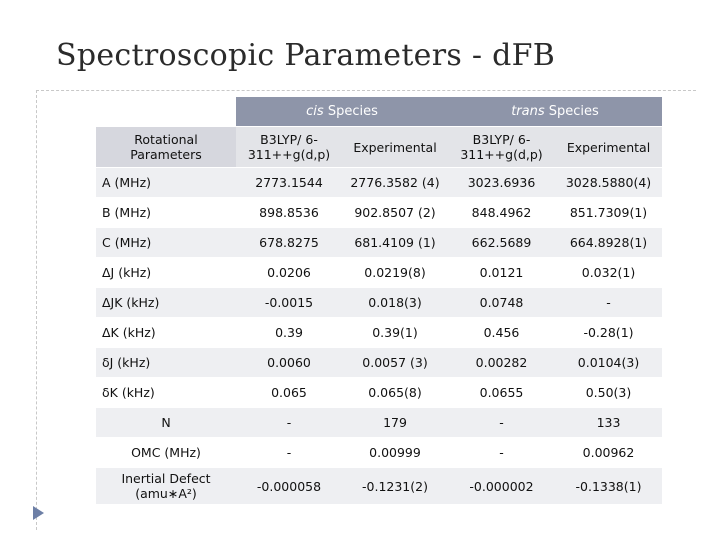 The image size is (720, 540). What do you see at coordinates (166, 242) in the screenshot?
I see `row-label: C (MHz)` at bounding box center [166, 242].